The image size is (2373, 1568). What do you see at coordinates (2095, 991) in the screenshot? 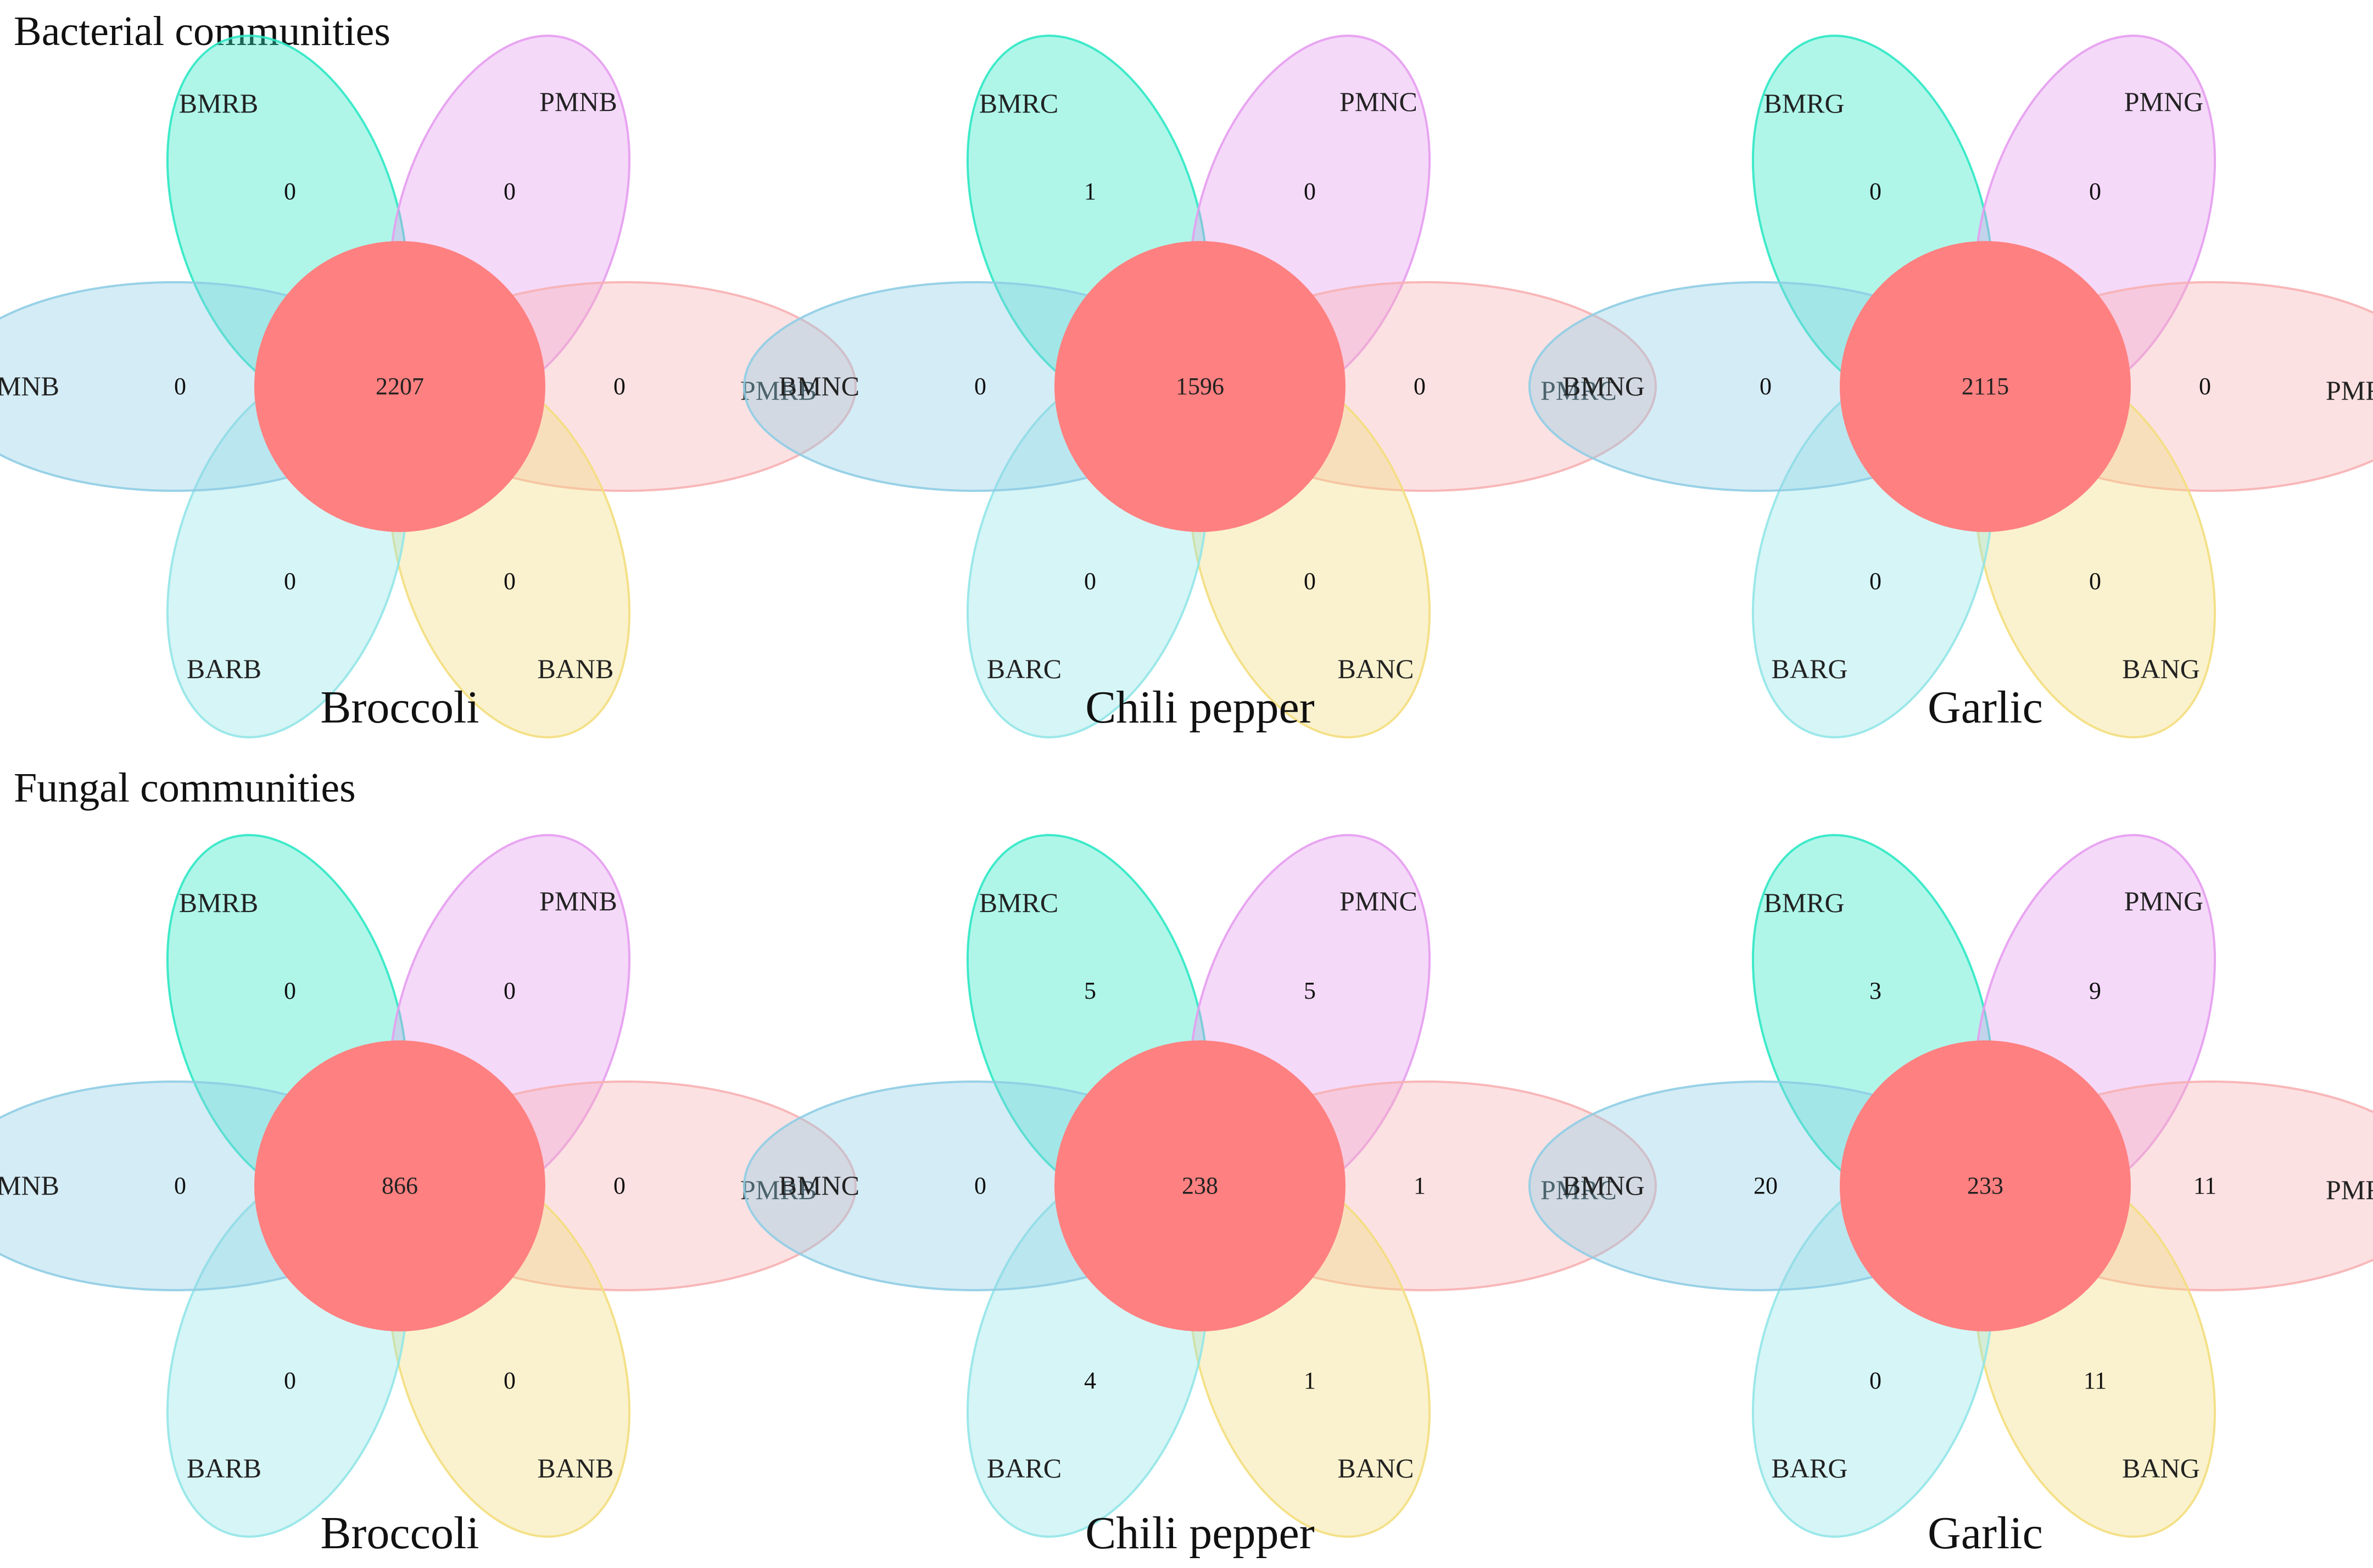
I see `count-top-right: 9` at bounding box center [2095, 991].